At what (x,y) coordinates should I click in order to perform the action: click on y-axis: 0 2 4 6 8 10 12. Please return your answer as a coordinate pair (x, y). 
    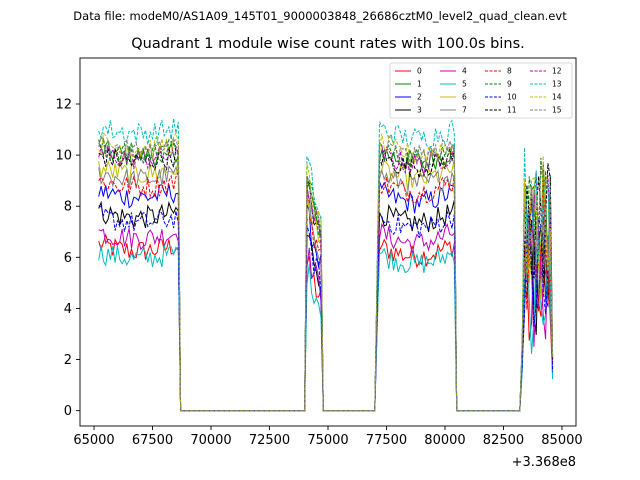
    Looking at the image, I should click on (67, 258).